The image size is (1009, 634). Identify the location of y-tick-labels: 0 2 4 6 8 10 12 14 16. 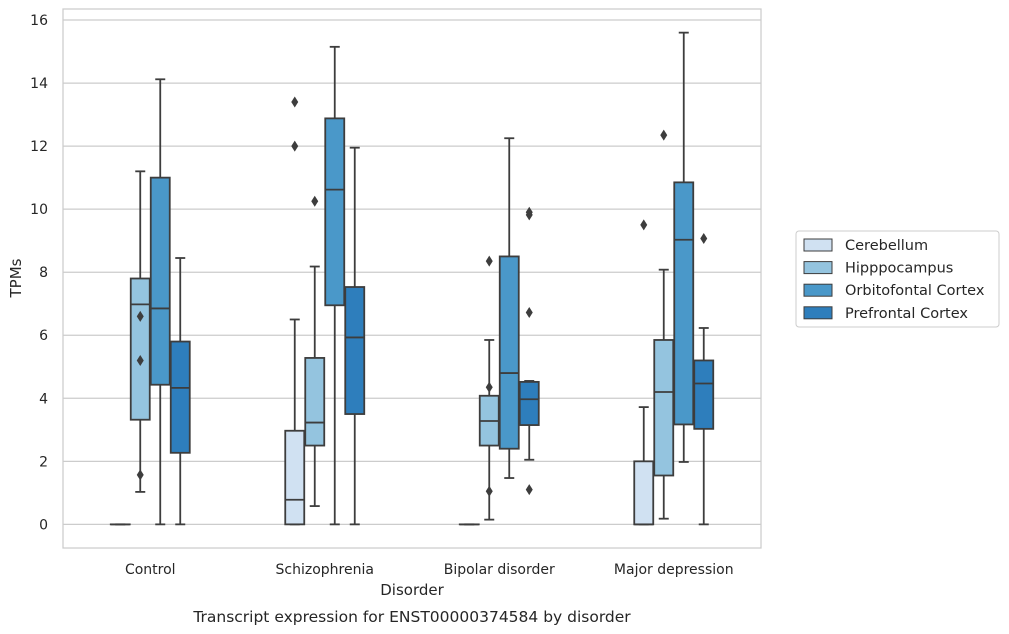
(39, 273).